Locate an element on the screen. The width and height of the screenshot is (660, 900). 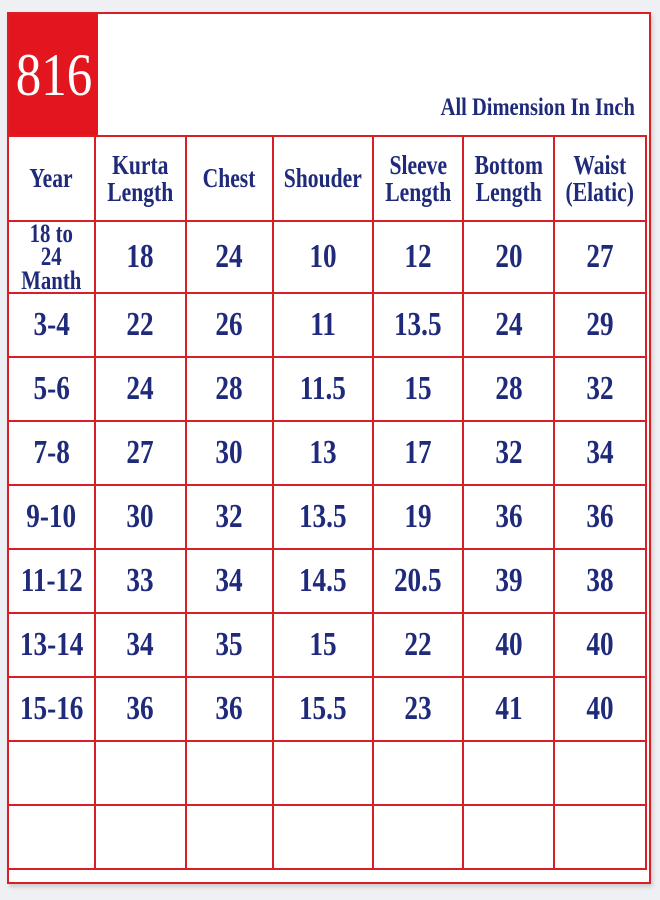
cell-value: 35 is located at coordinates (229, 645).